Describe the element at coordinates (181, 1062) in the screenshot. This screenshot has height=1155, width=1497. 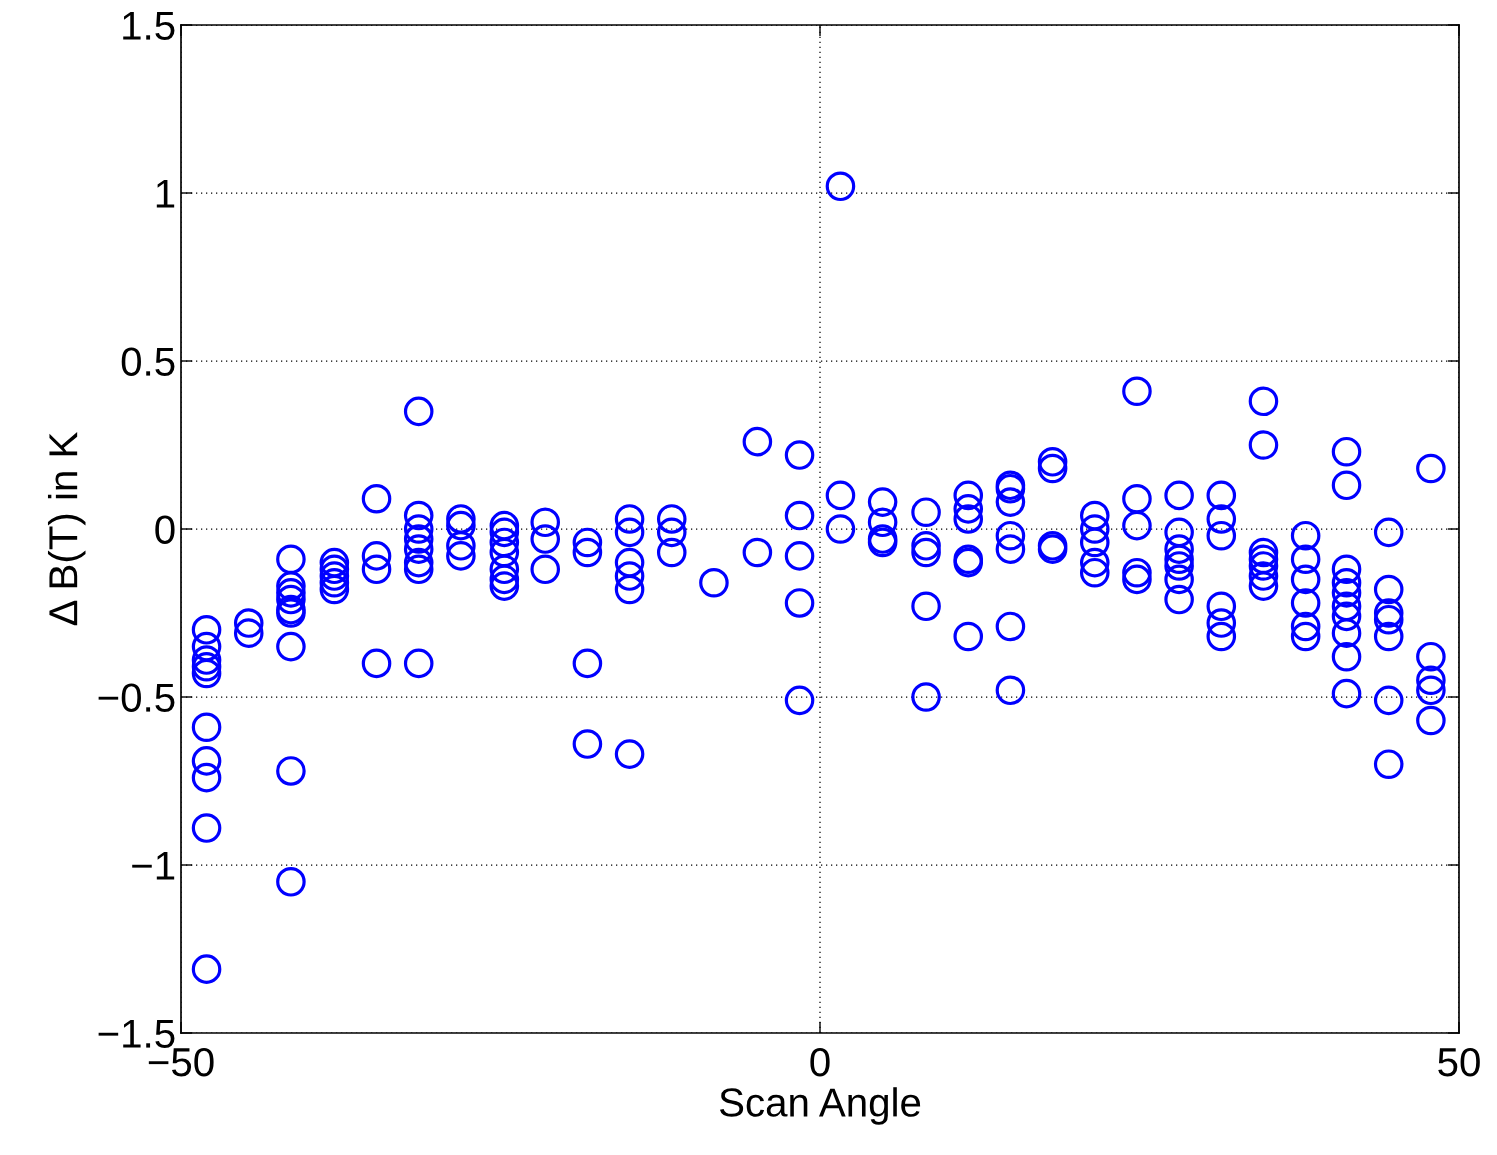
I see `x-tick-label: −50` at that location.